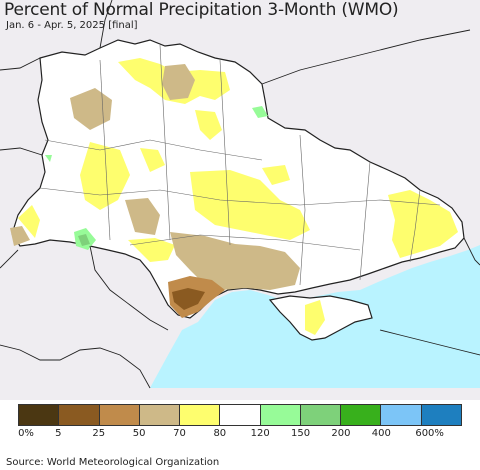 The height and width of the screenshot is (470, 480). What do you see at coordinates (26, 433) in the screenshot?
I see `legend-label: 0%` at bounding box center [26, 433].